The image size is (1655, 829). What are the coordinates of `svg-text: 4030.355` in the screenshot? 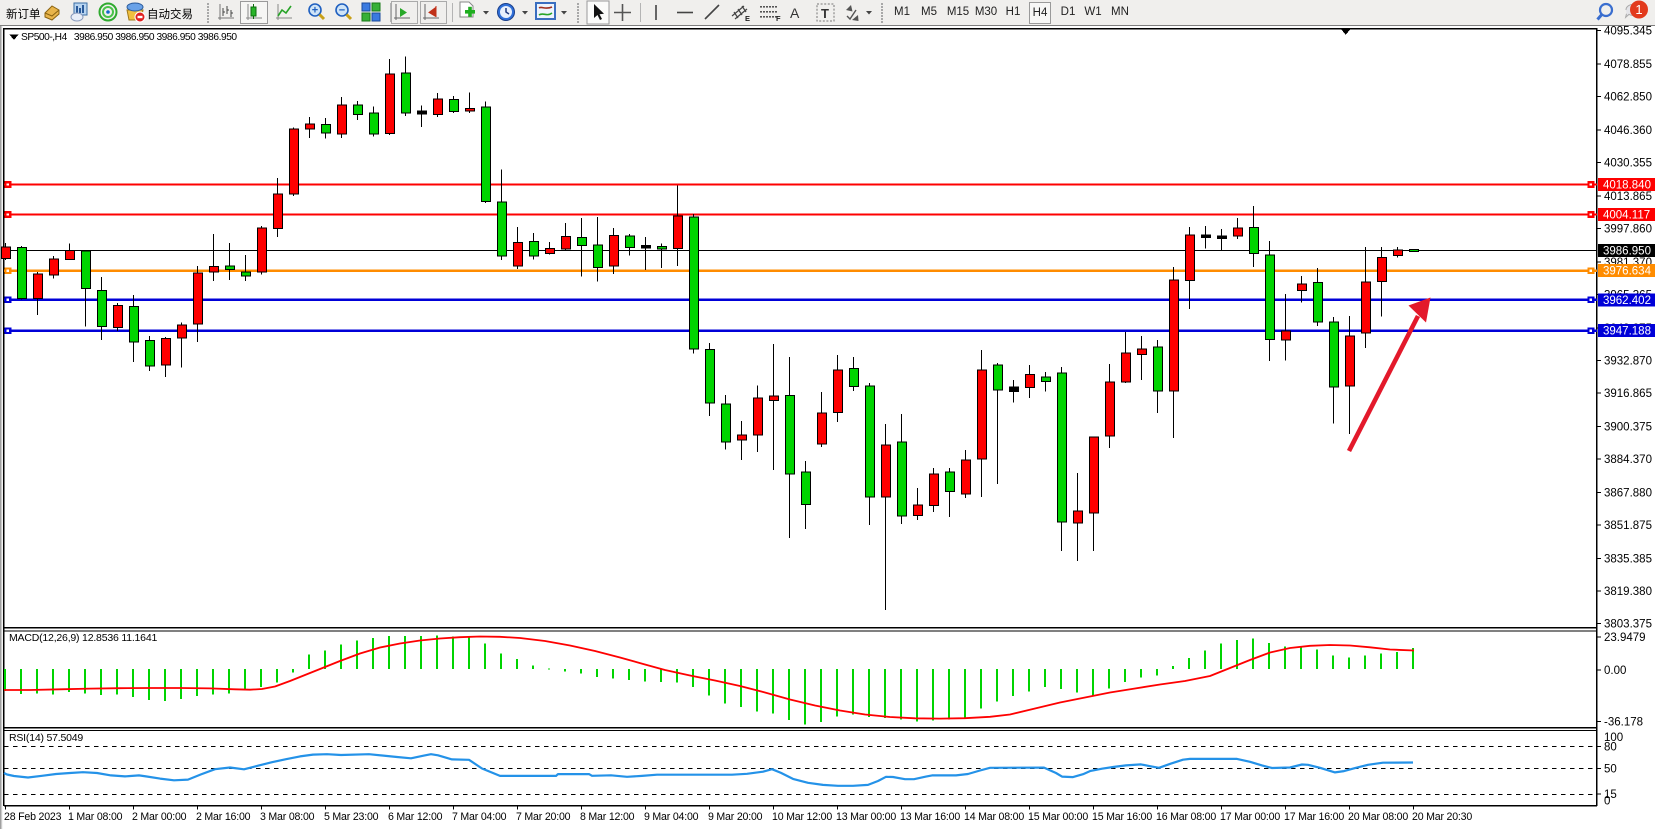 It's located at (1628, 163).